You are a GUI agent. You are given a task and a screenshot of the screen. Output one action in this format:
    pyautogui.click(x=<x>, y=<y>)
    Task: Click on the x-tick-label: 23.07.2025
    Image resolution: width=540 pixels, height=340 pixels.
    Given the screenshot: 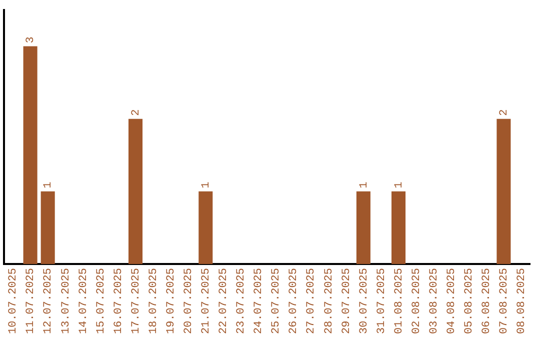 What is the action you would take?
    pyautogui.click(x=242, y=301)
    